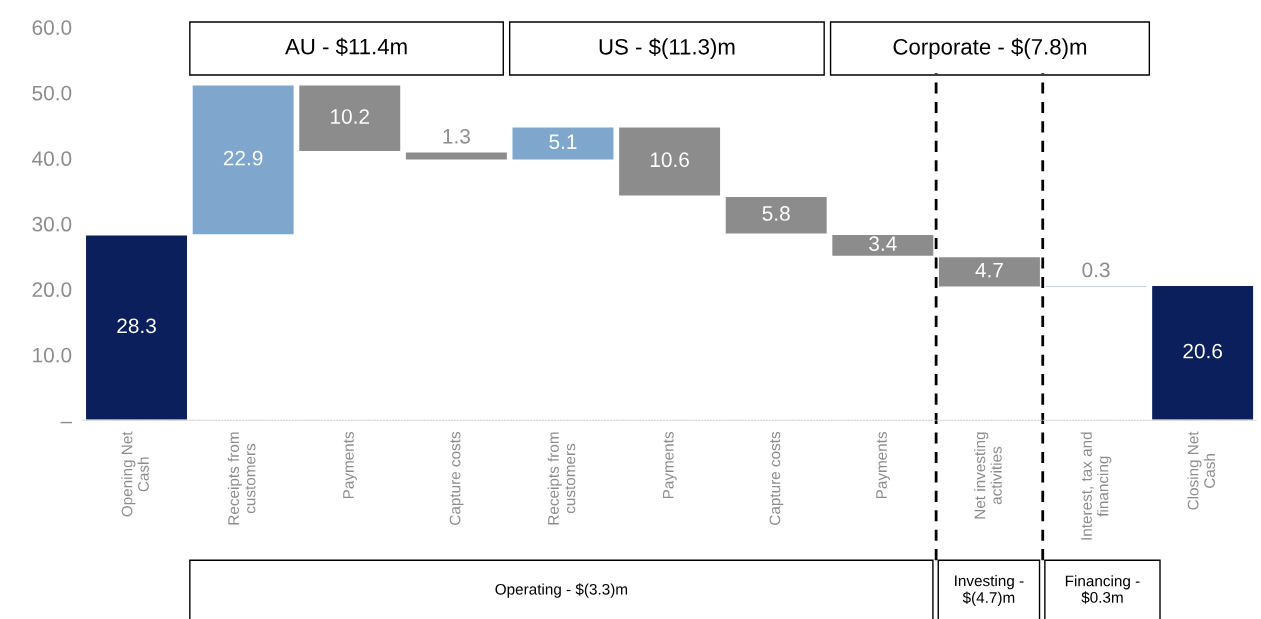 This screenshot has height=619, width=1261. Describe the element at coordinates (1096, 270) in the screenshot. I see `data-label: 0.3` at that location.